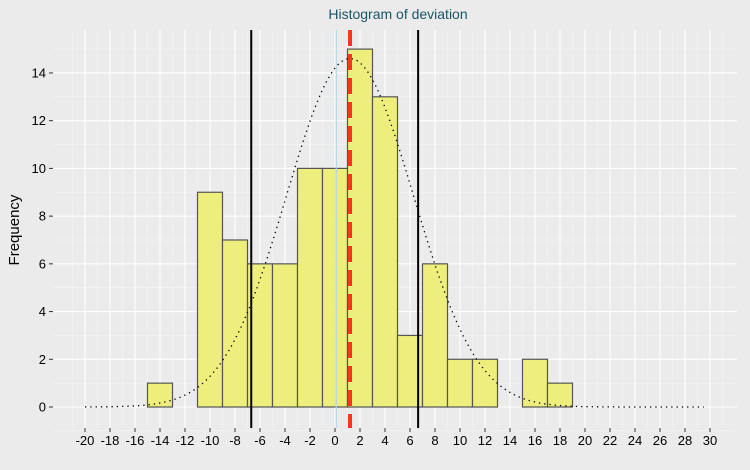 Image resolution: width=750 pixels, height=470 pixels. Describe the element at coordinates (610, 440) in the screenshot. I see `x-tick-label: 22` at that location.